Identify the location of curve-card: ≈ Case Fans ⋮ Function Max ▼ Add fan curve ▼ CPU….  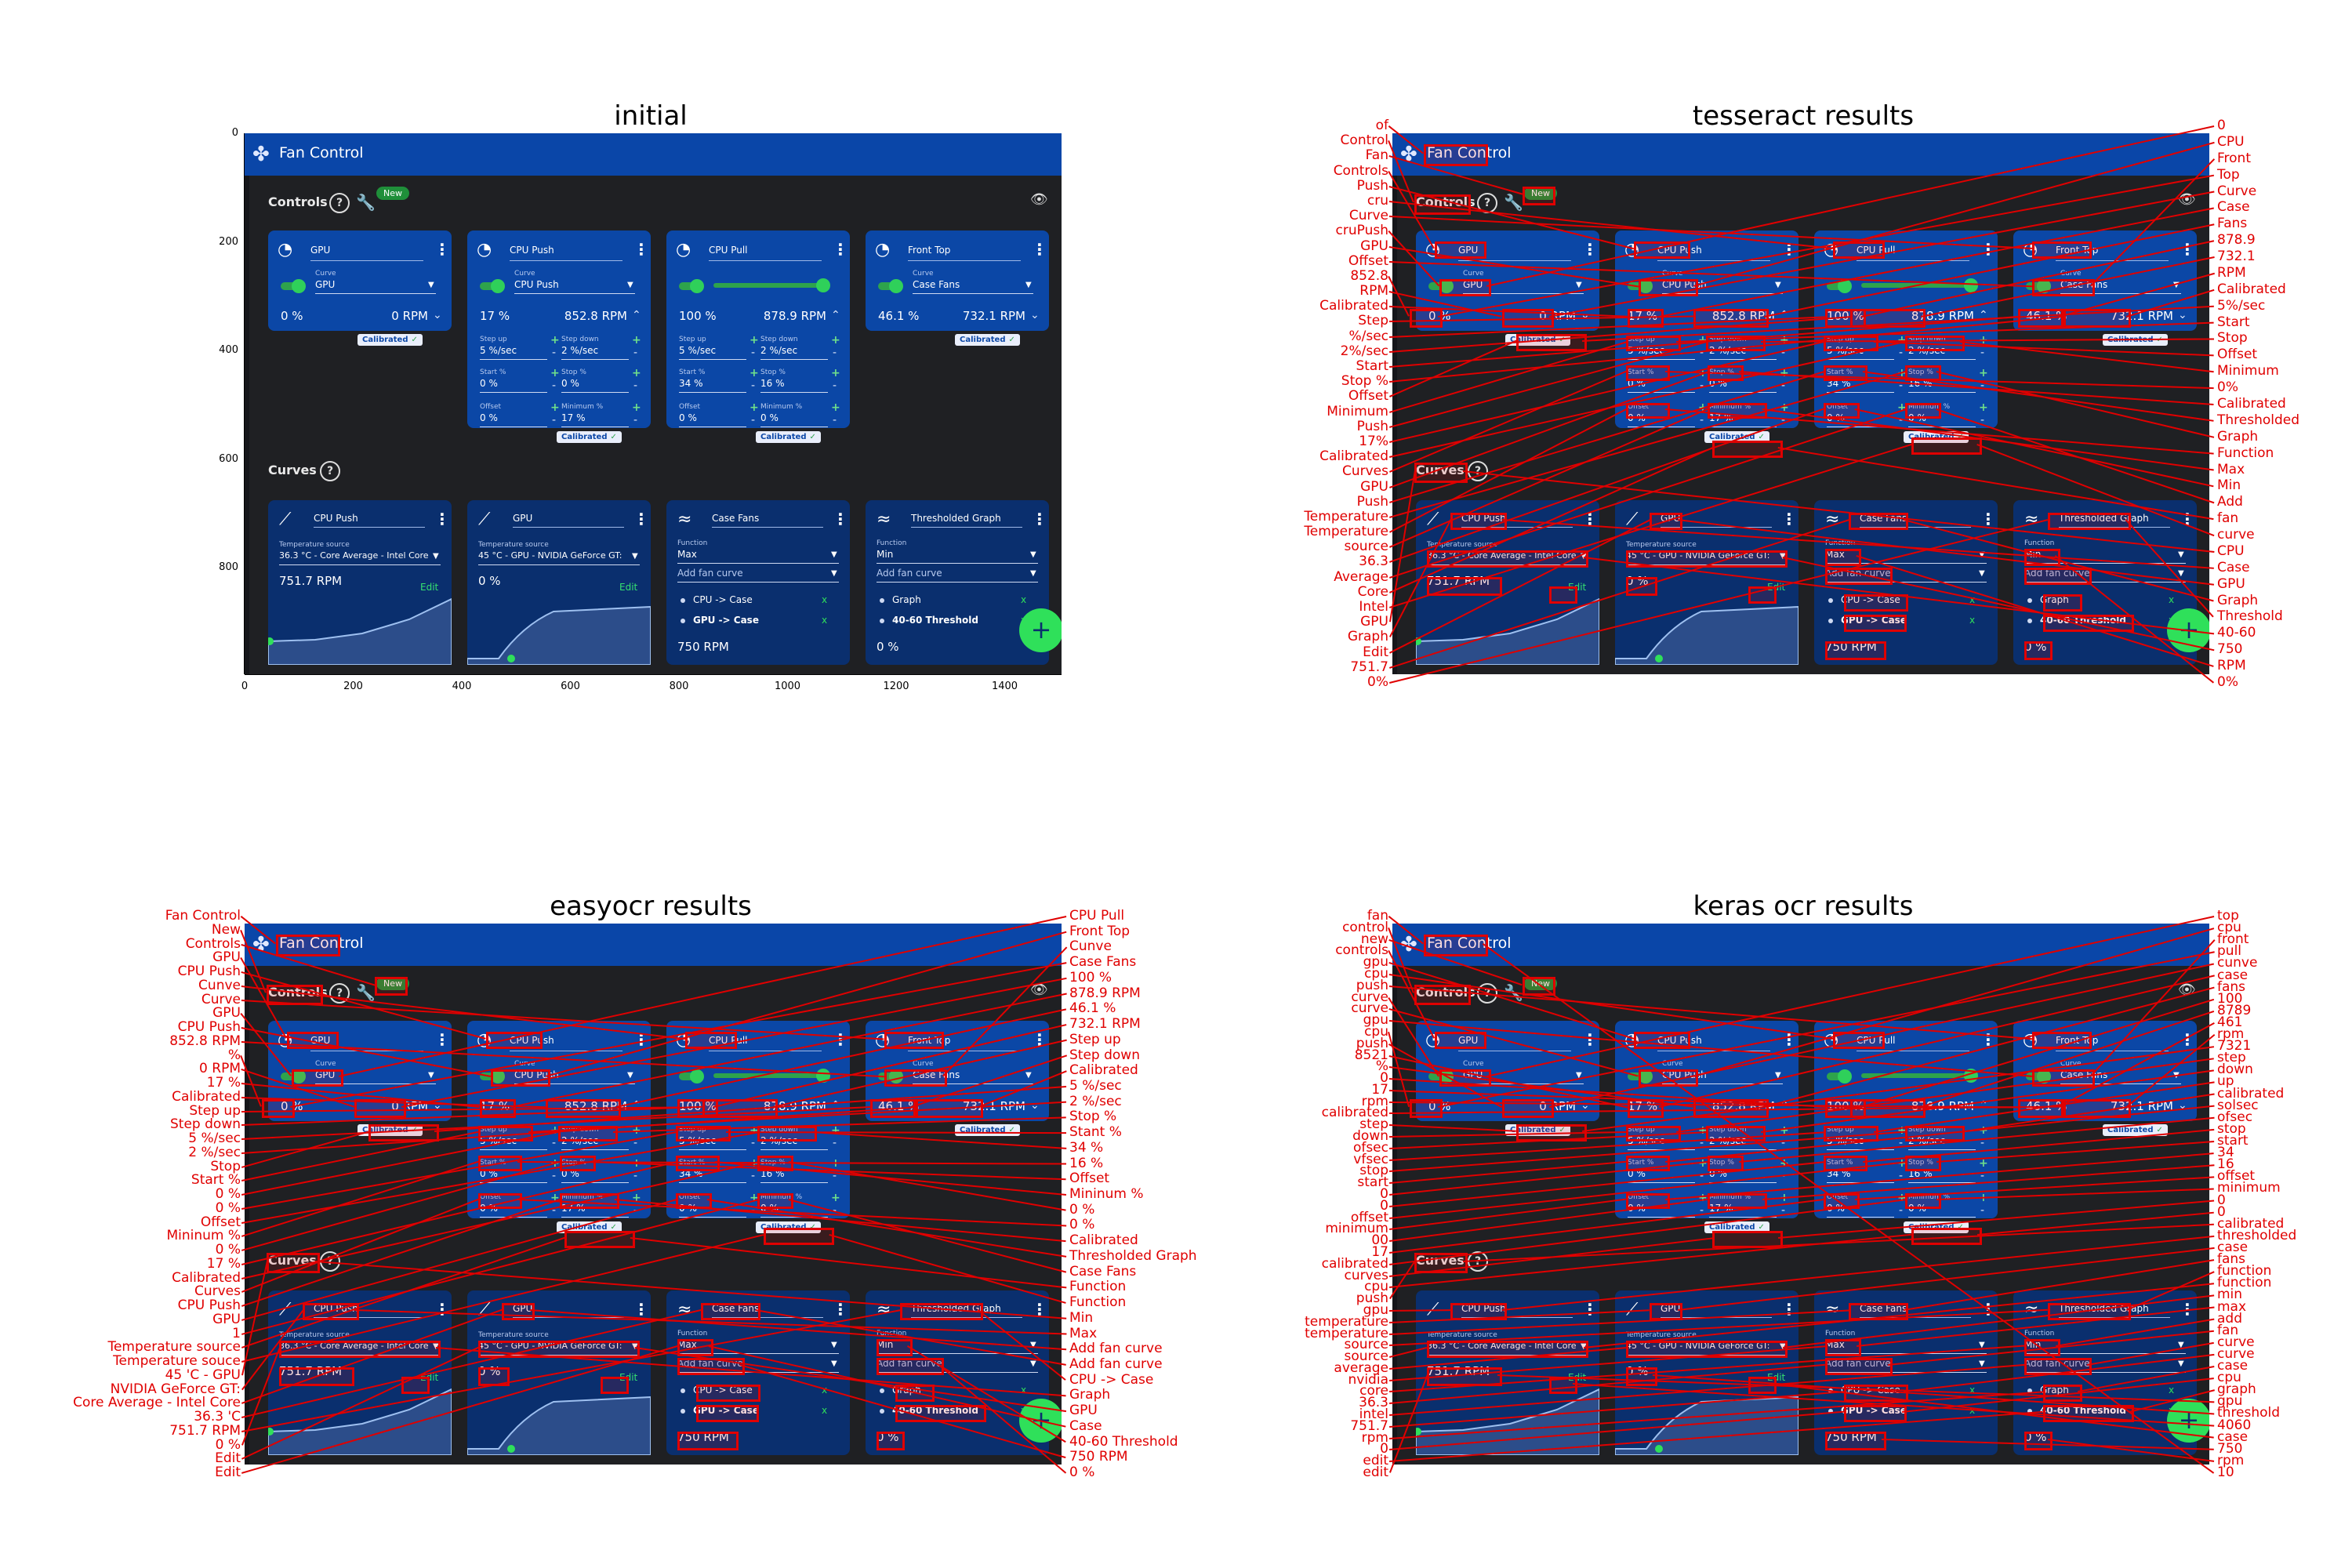
(758, 582).